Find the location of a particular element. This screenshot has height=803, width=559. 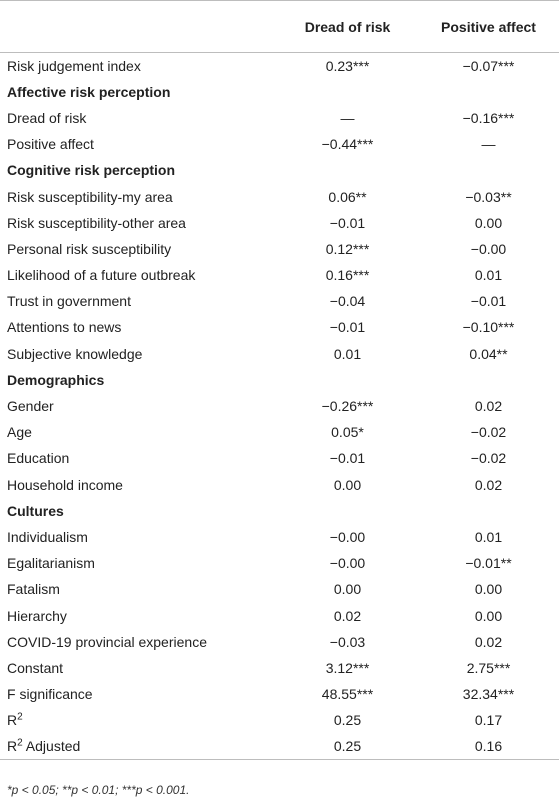

row-label-text: F significance is located at coordinates (50, 694).